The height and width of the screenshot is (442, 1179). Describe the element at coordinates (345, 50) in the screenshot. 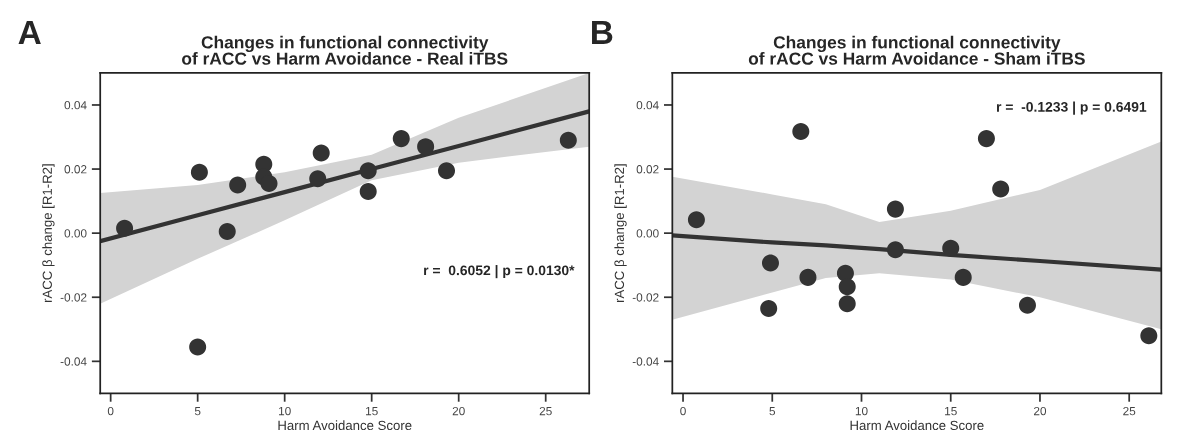

I see `chart-title: Changes in functional connectivity of rACC vs Harm Avoidance - Real iTBS` at that location.